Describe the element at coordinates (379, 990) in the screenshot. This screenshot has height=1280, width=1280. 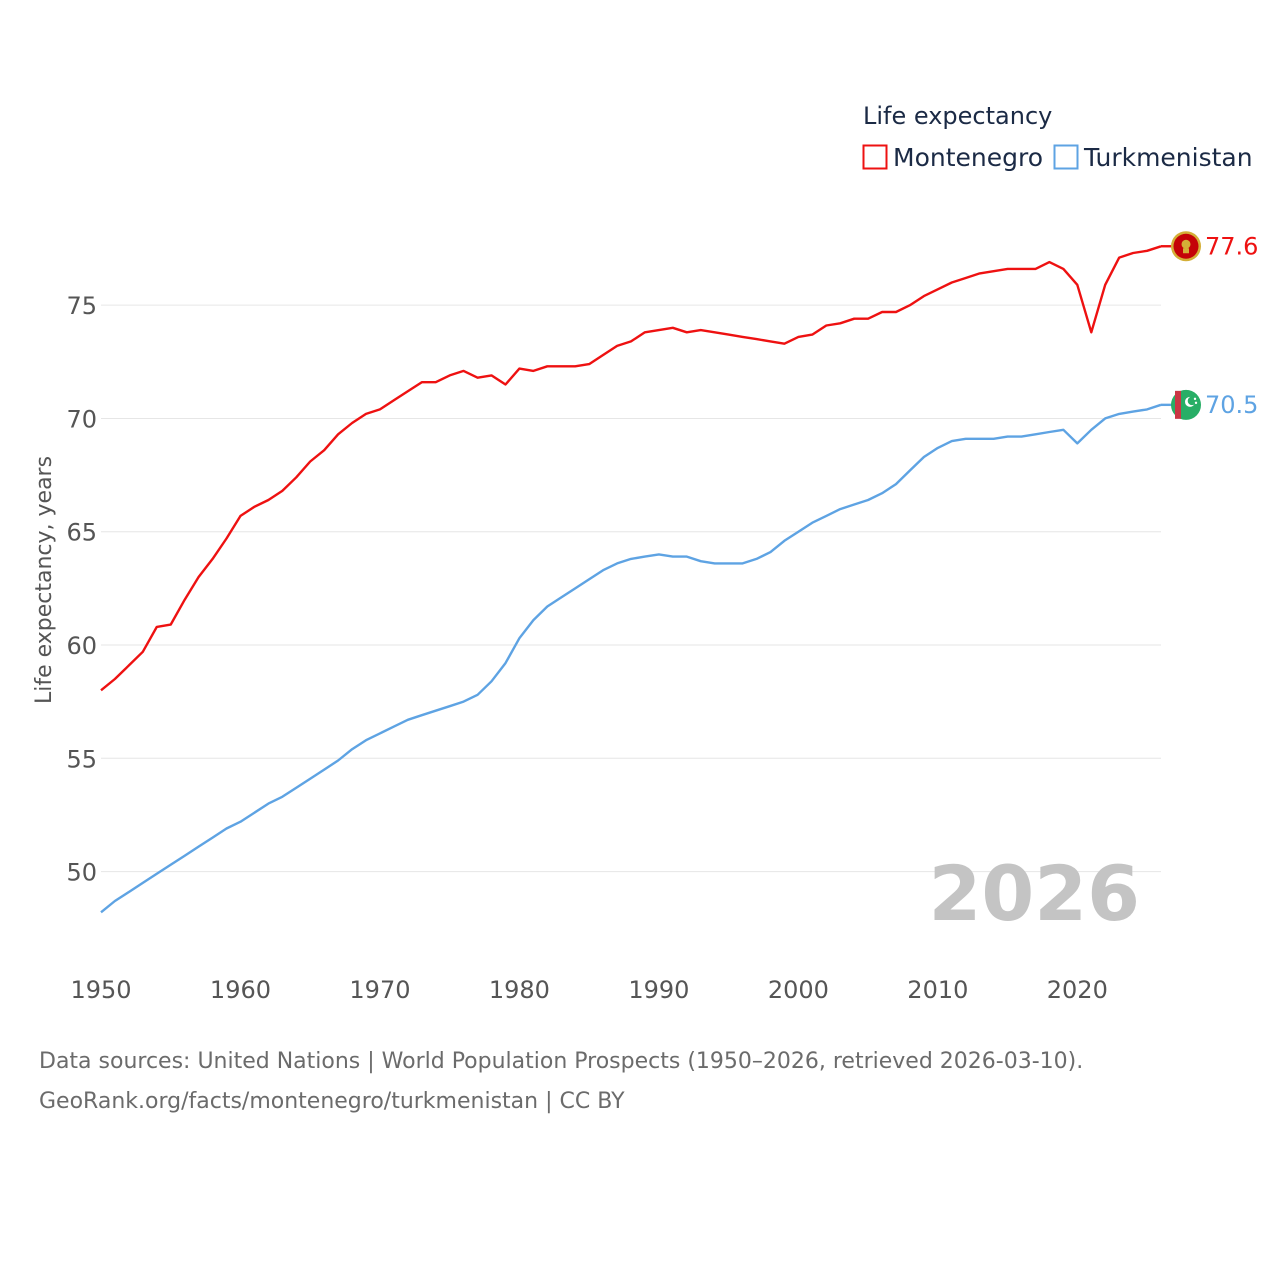
I see `x-tick-label: 1970` at that location.